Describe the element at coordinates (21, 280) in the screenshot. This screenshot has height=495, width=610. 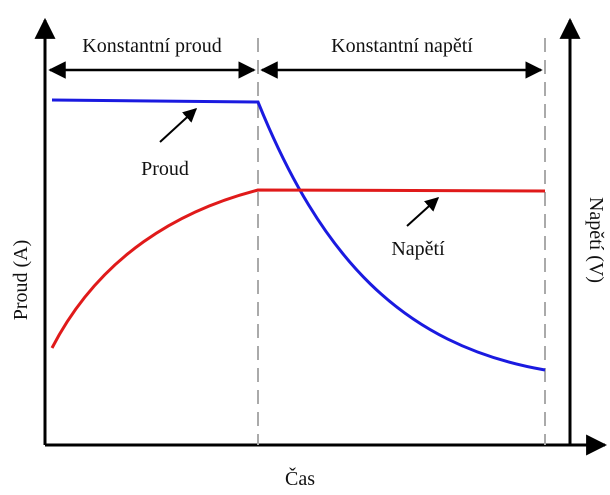
I see `left-axis-label: Proud (A)` at that location.